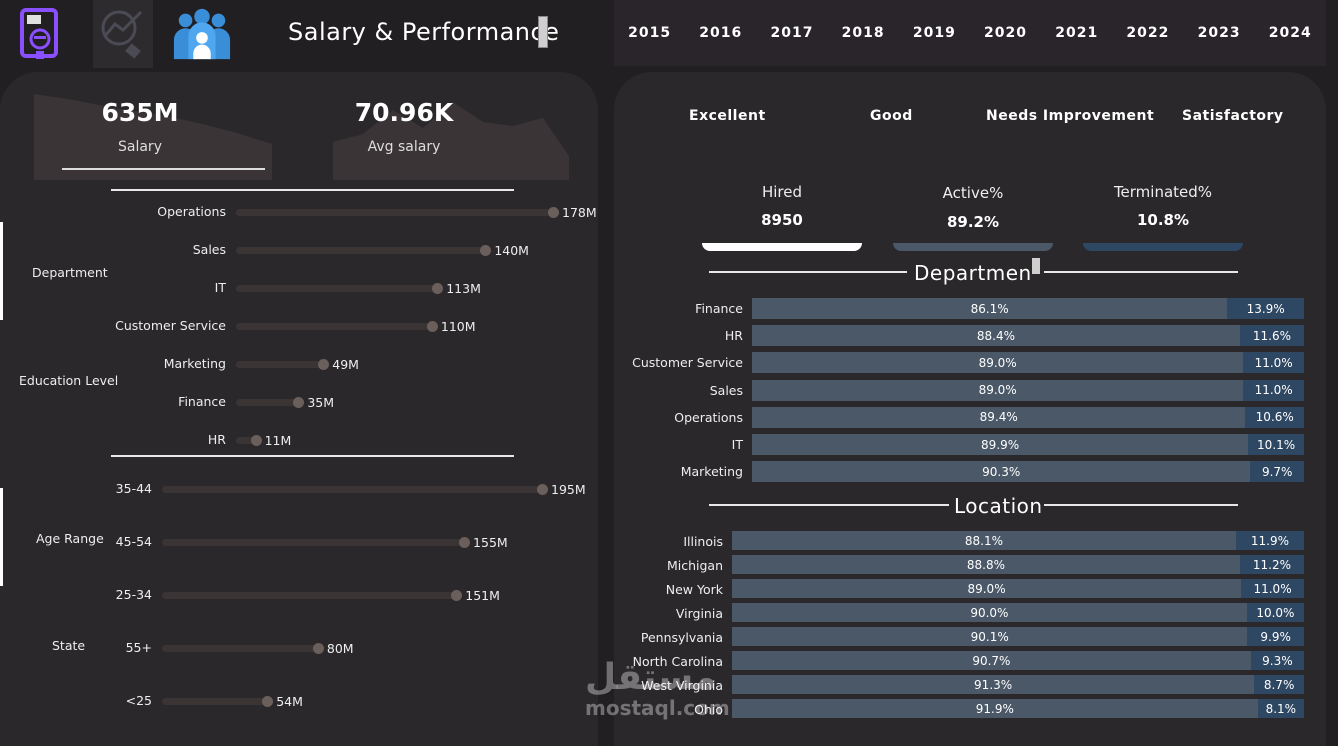  What do you see at coordinates (1265, 308) in the screenshot?
I see `terminated-segment: 13.9%` at bounding box center [1265, 308].